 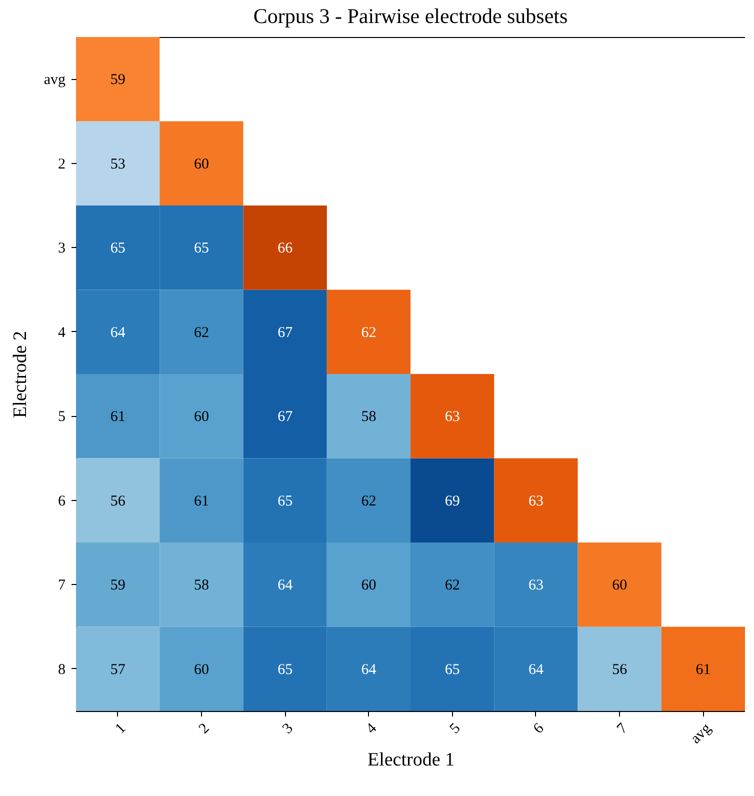 What do you see at coordinates (20, 374) in the screenshot?
I see `y-axis-title: Electrode 2` at bounding box center [20, 374].